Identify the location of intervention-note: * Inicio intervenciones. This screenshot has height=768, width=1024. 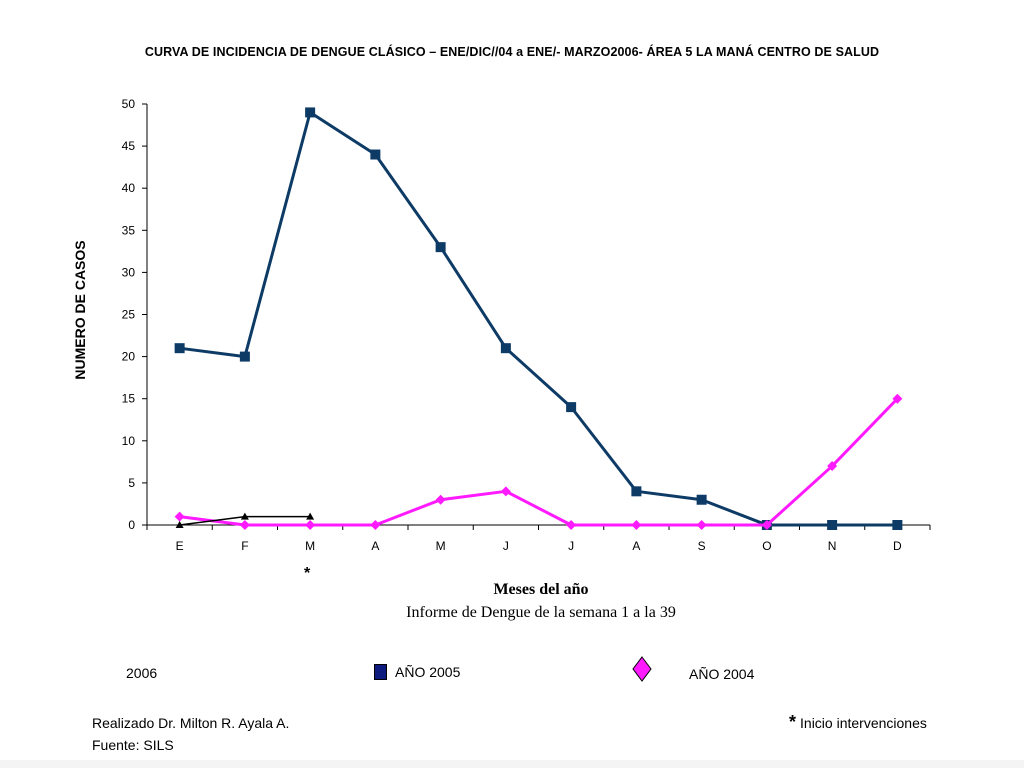
(858, 722).